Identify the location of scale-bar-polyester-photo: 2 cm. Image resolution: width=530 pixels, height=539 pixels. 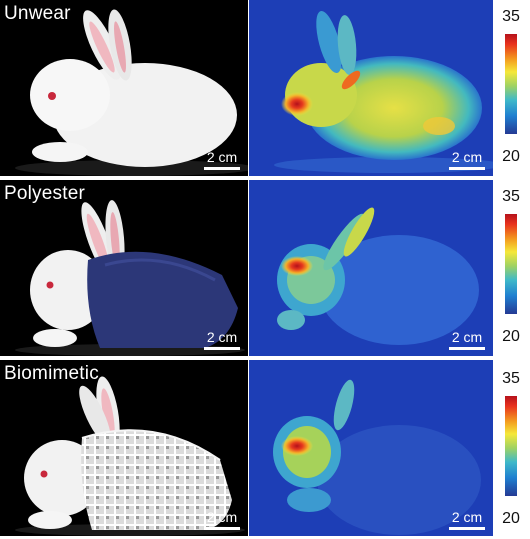
(222, 340).